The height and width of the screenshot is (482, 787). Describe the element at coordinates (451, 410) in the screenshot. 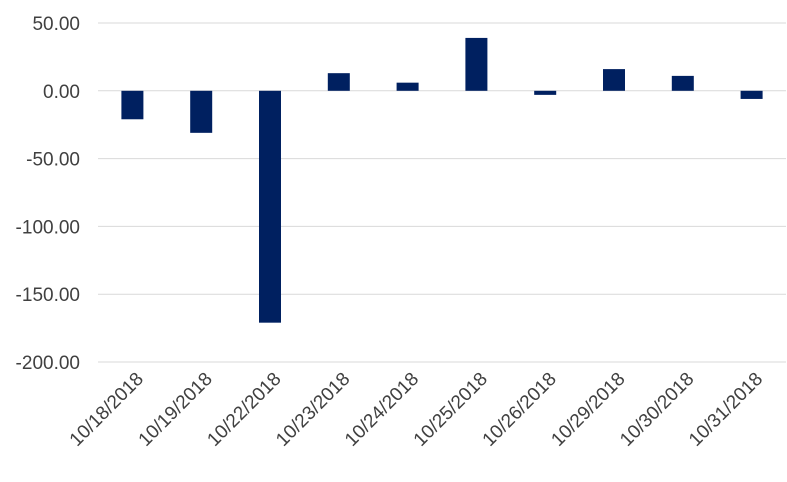

I see `x-tick-label: 10/25/2018` at that location.